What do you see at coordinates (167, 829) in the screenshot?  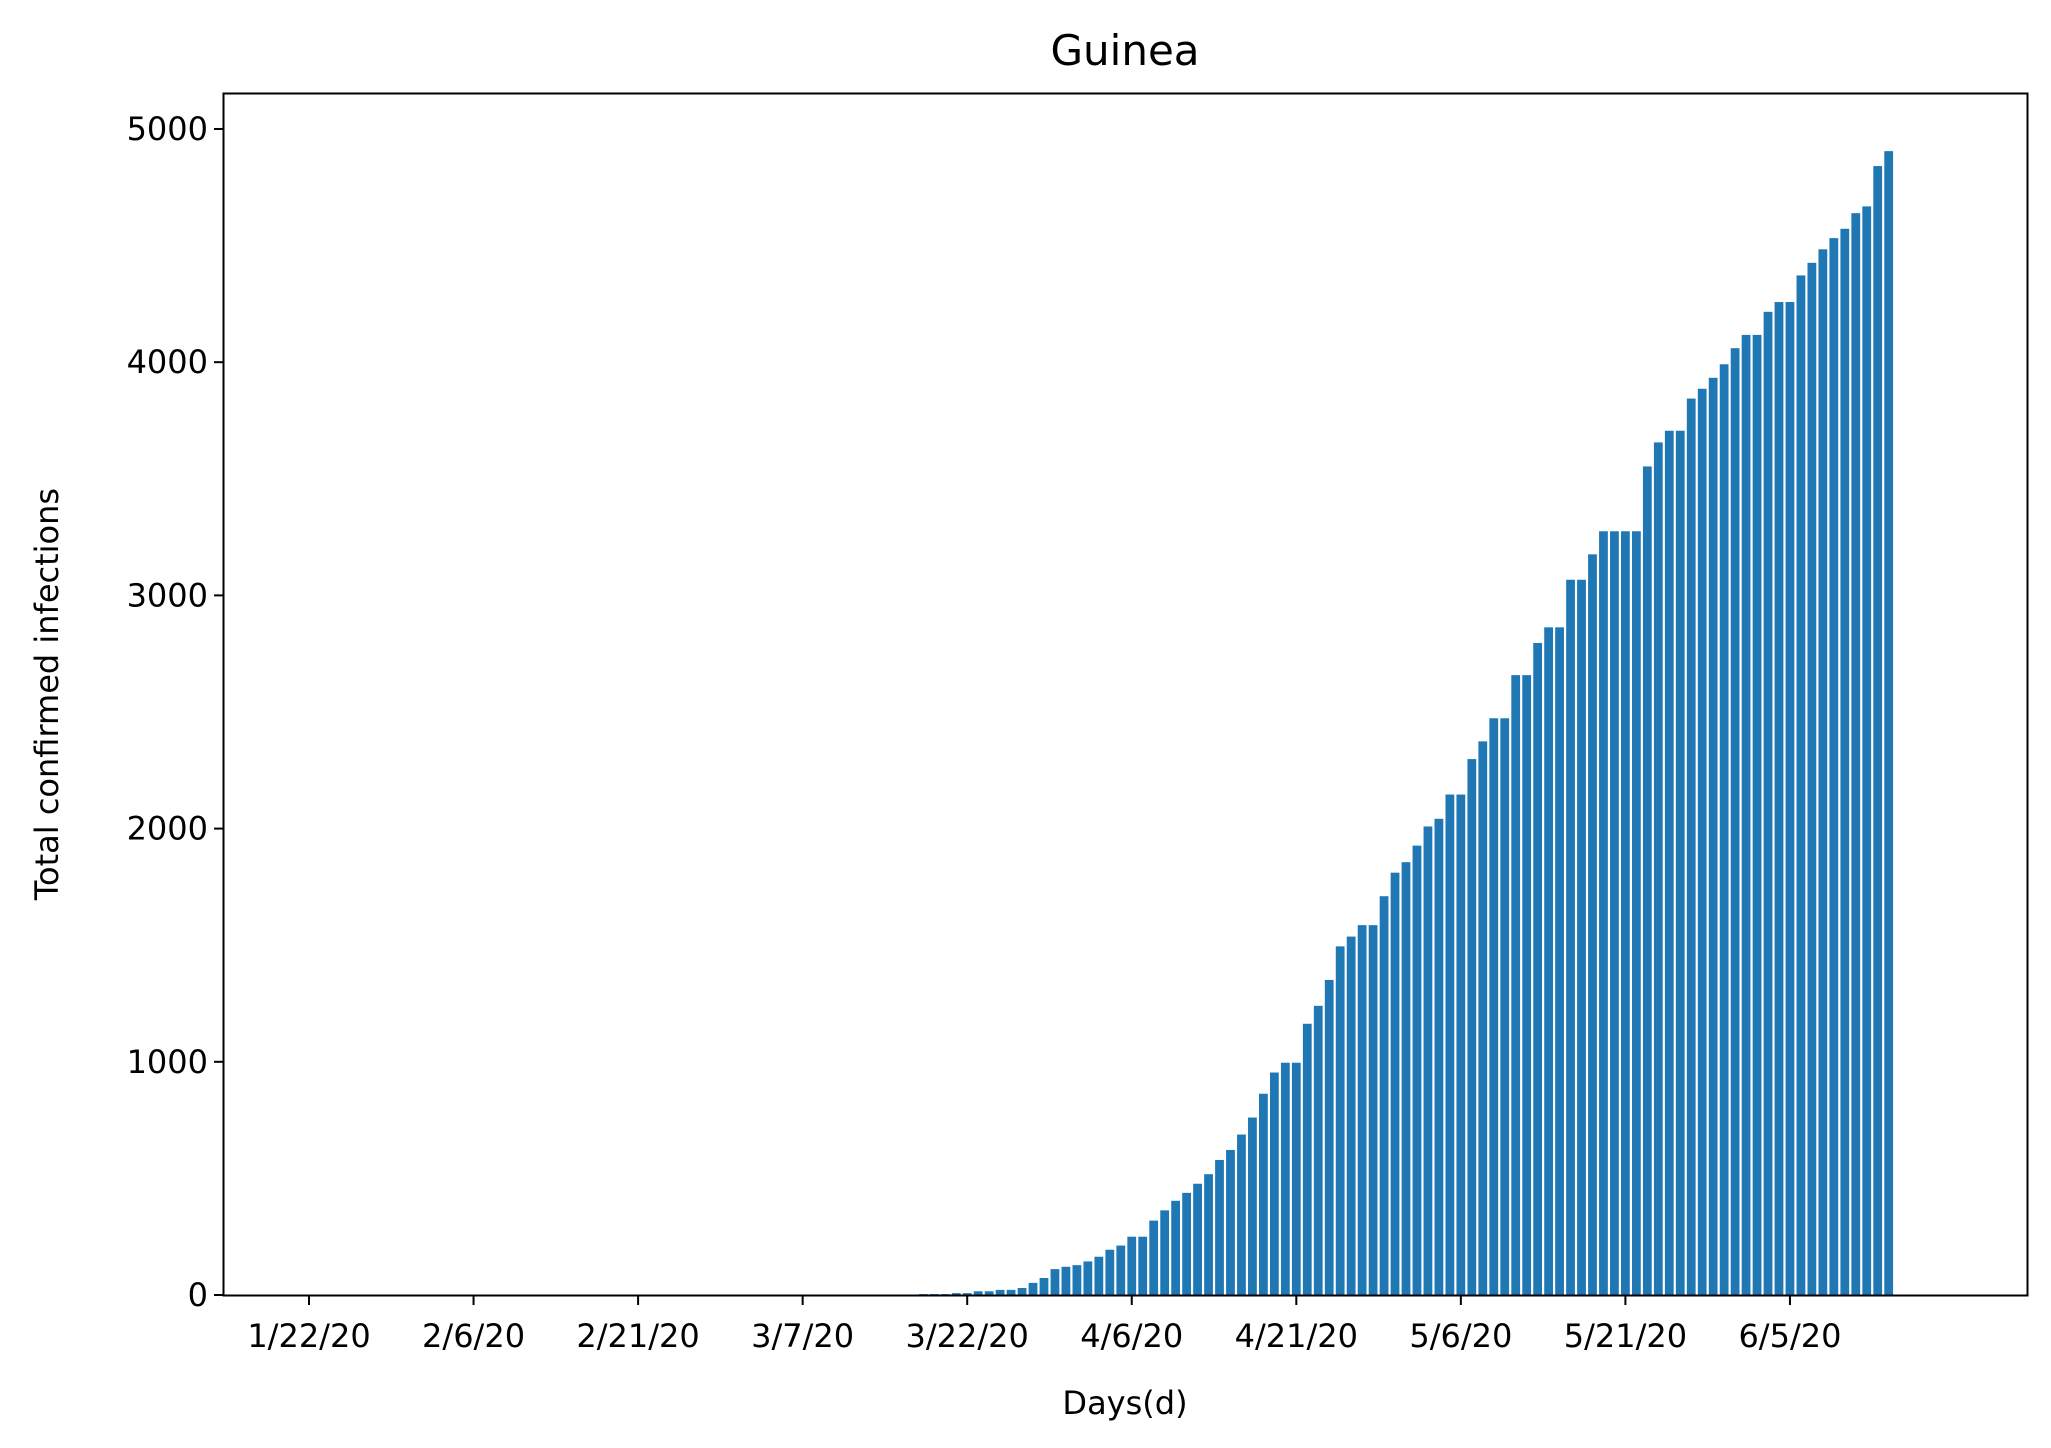 I see `y-tick-label: 2000` at bounding box center [167, 829].